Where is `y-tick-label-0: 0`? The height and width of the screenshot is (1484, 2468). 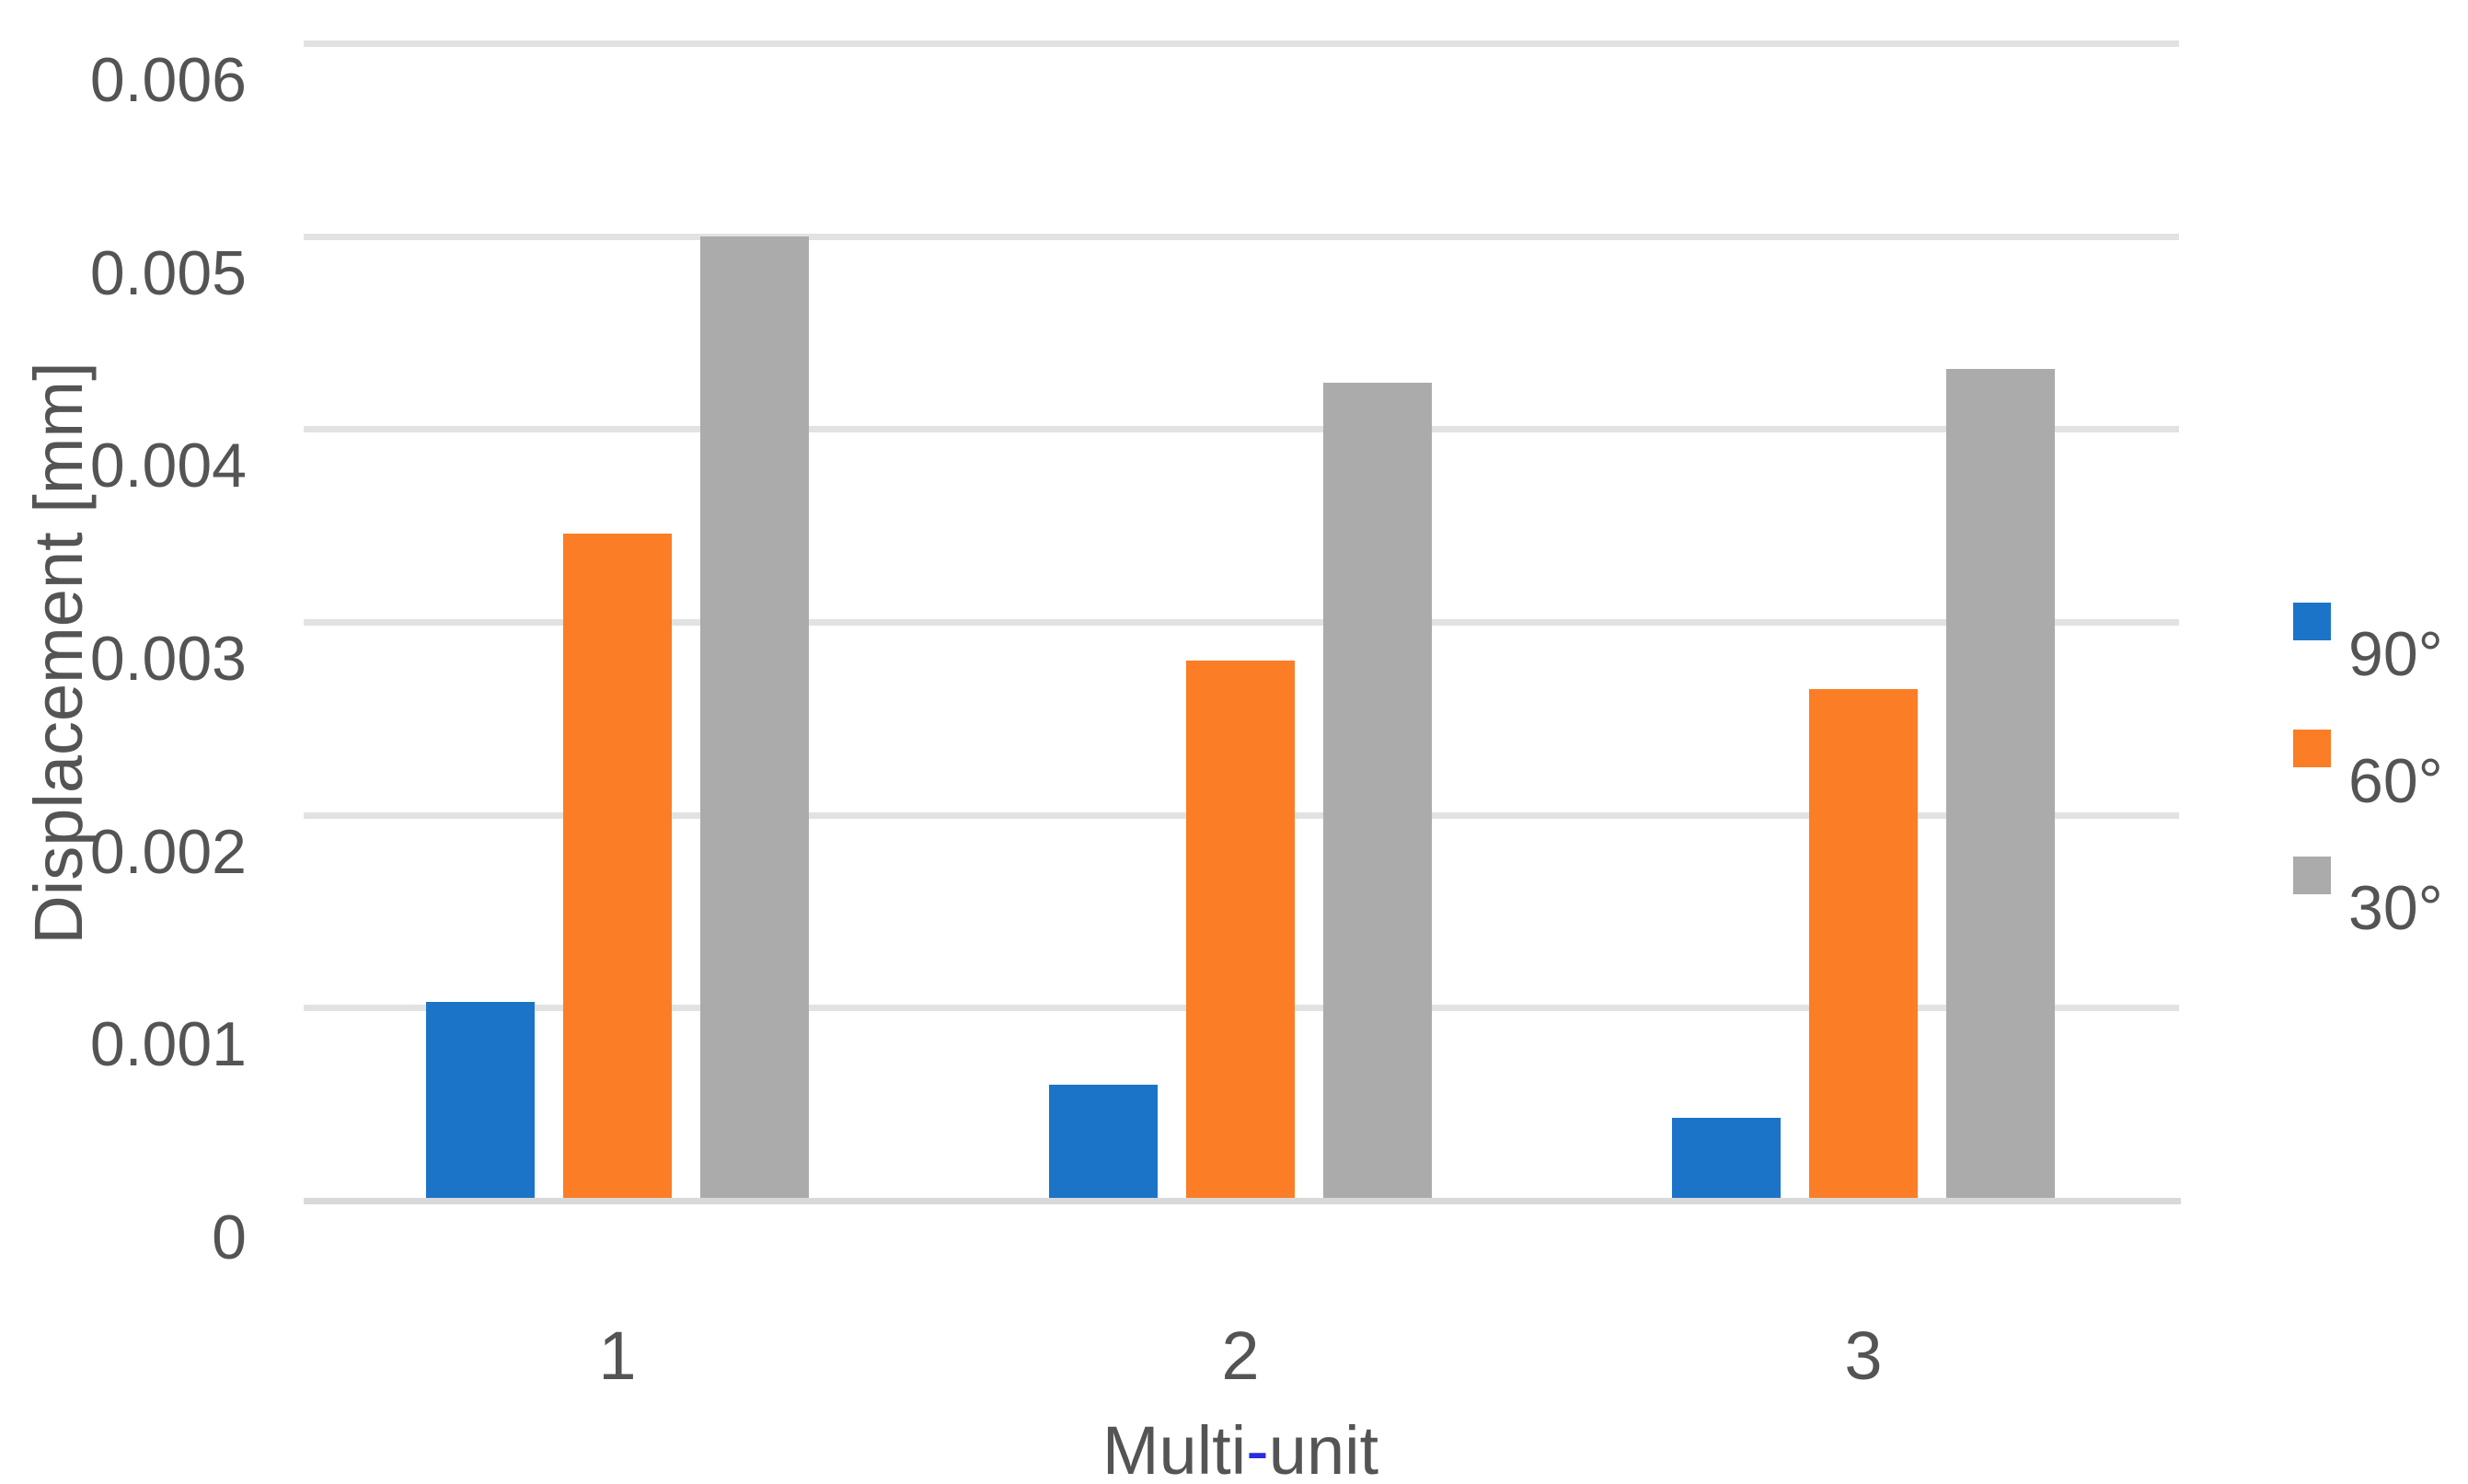
y-tick-label-0: 0 is located at coordinates (229, 1237).